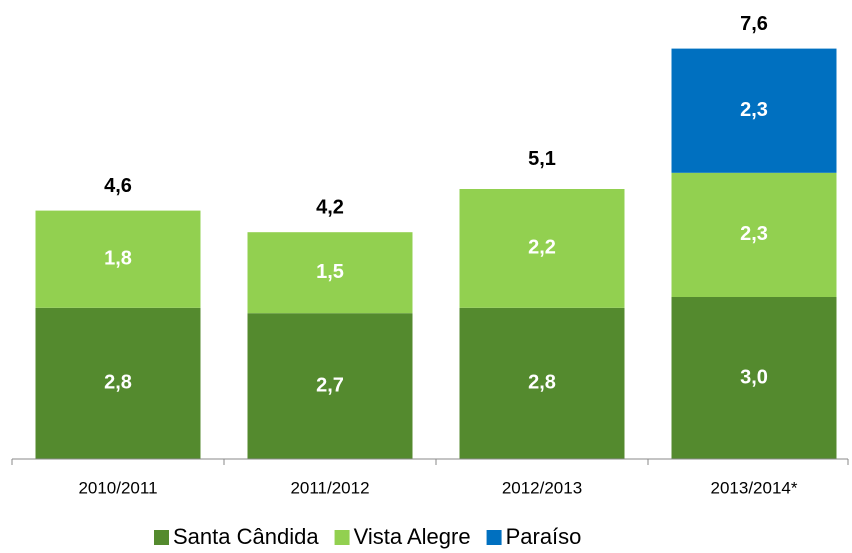  I want to click on total-label: 5,1, so click(542, 159).